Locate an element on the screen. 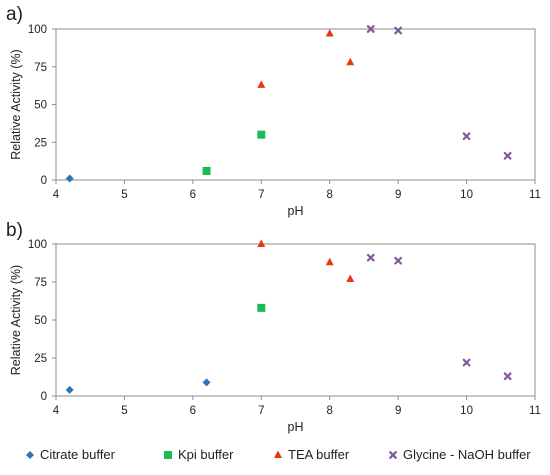 The height and width of the screenshot is (475, 550). square-icon is located at coordinates (168, 455).